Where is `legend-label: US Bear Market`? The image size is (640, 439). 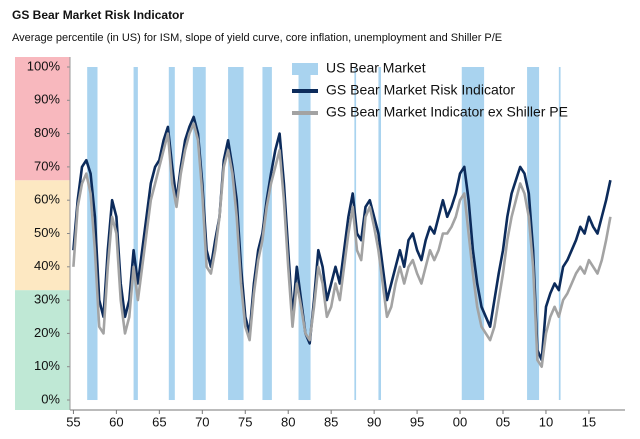 legend-label: US Bear Market is located at coordinates (376, 68).